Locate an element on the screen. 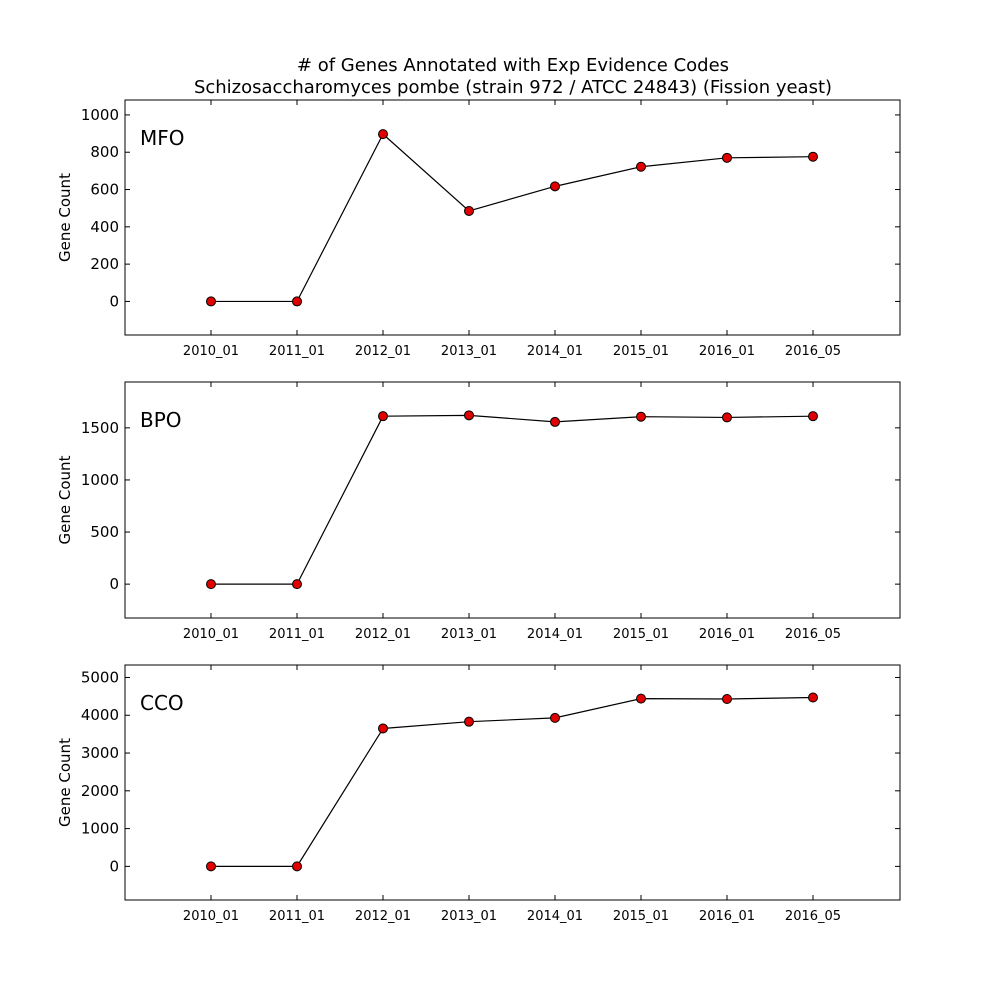 The width and height of the screenshot is (1000, 1000). bpo-series-line is located at coordinates (512, 499).